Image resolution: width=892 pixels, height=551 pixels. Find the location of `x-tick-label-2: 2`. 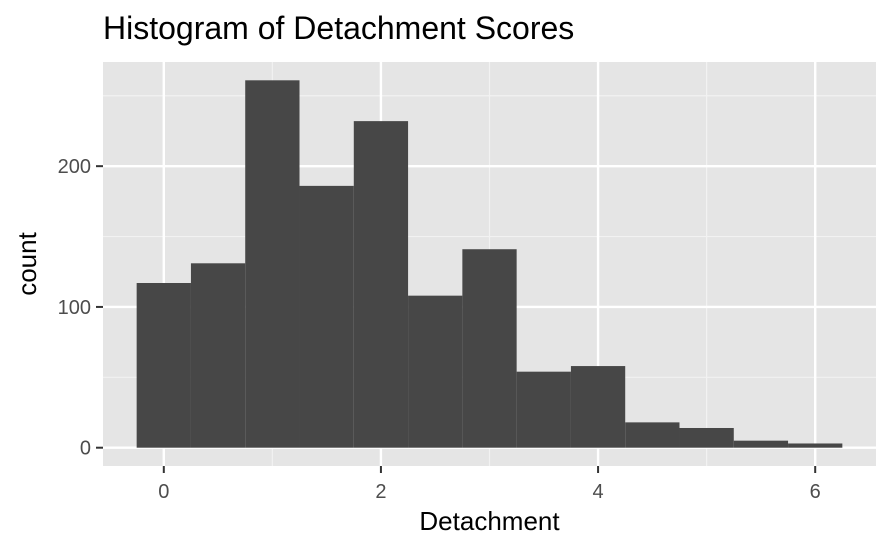

x-tick-label-2: 2 is located at coordinates (380, 492).